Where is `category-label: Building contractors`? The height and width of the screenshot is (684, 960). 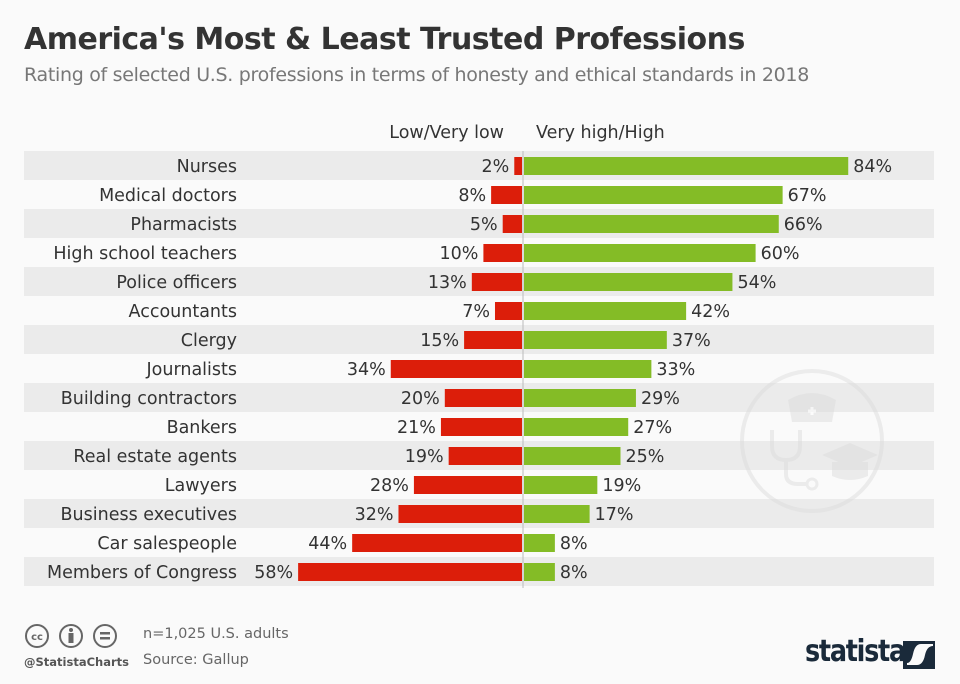
category-label: Building contractors is located at coordinates (149, 399).